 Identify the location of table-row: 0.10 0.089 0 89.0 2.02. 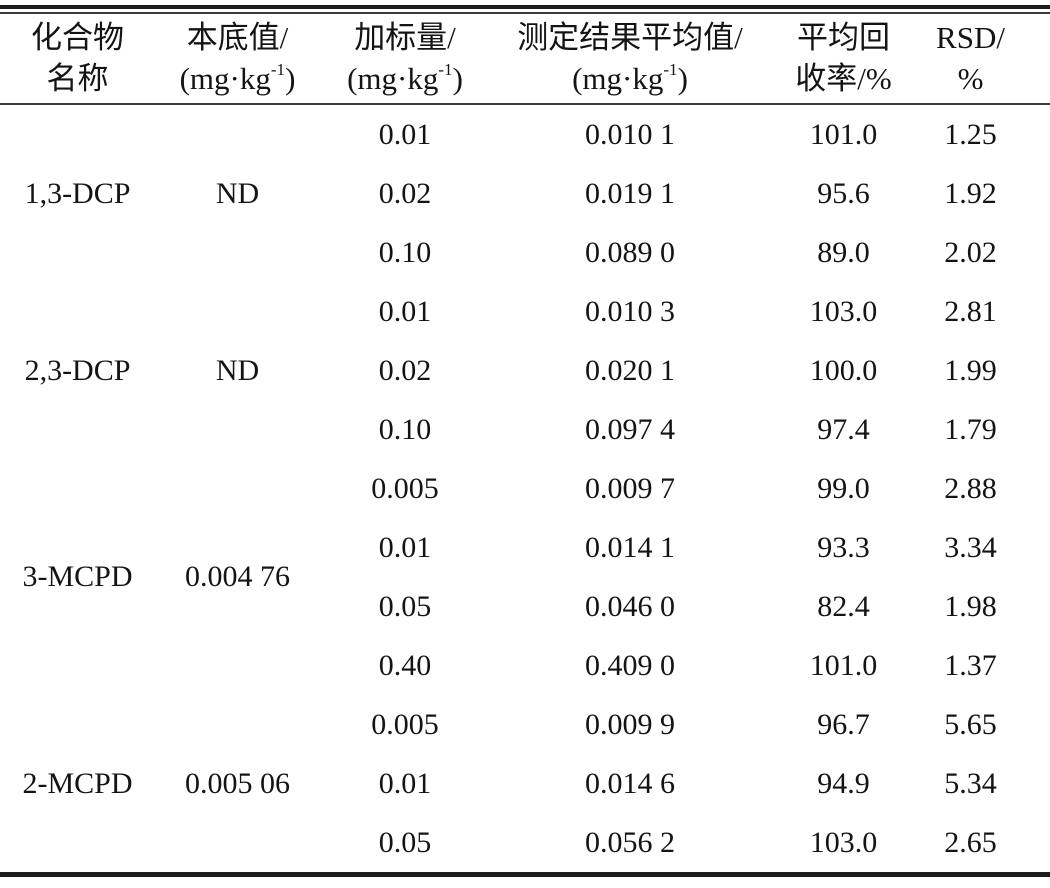
(525, 252).